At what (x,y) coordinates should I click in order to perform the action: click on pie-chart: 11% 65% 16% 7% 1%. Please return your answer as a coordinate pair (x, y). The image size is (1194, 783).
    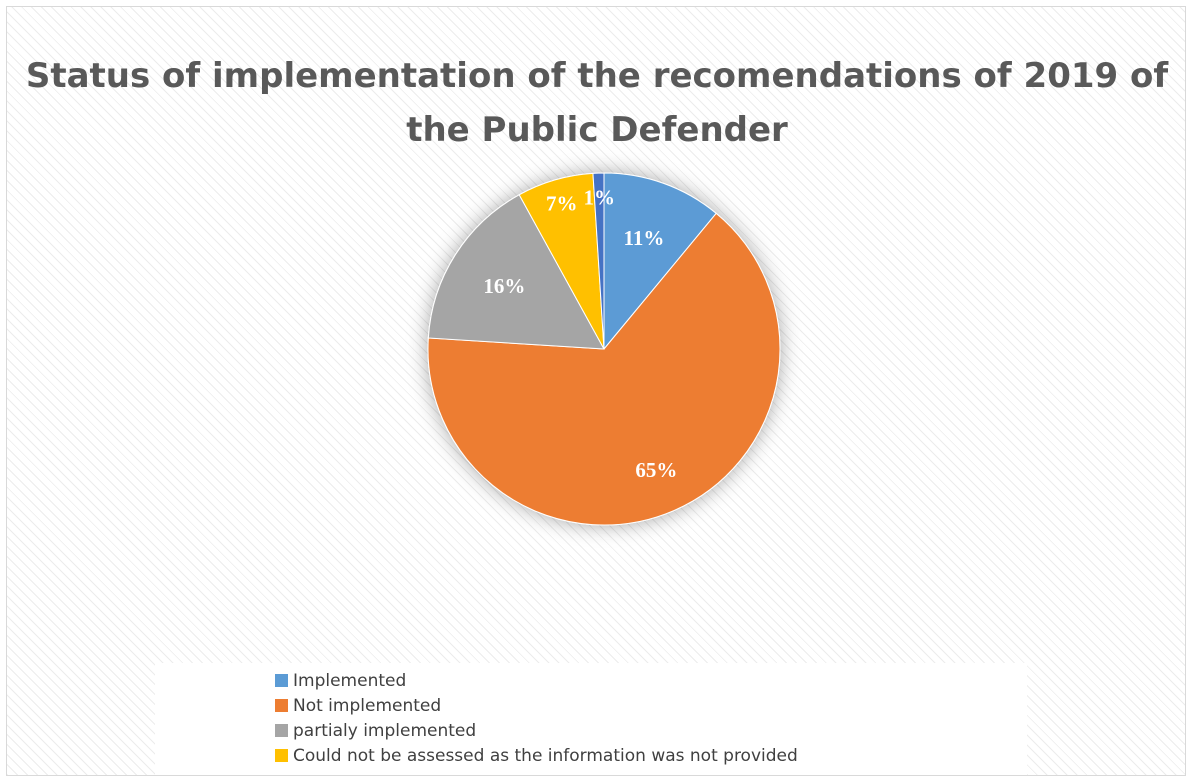
    Looking at the image, I should click on (604, 349).